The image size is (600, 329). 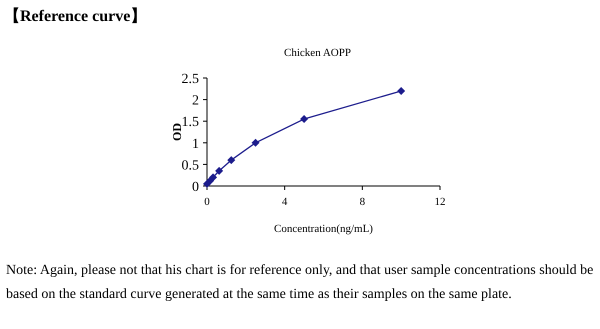 What do you see at coordinates (190, 166) in the screenshot?
I see `y-tick-label: 0.5` at bounding box center [190, 166].